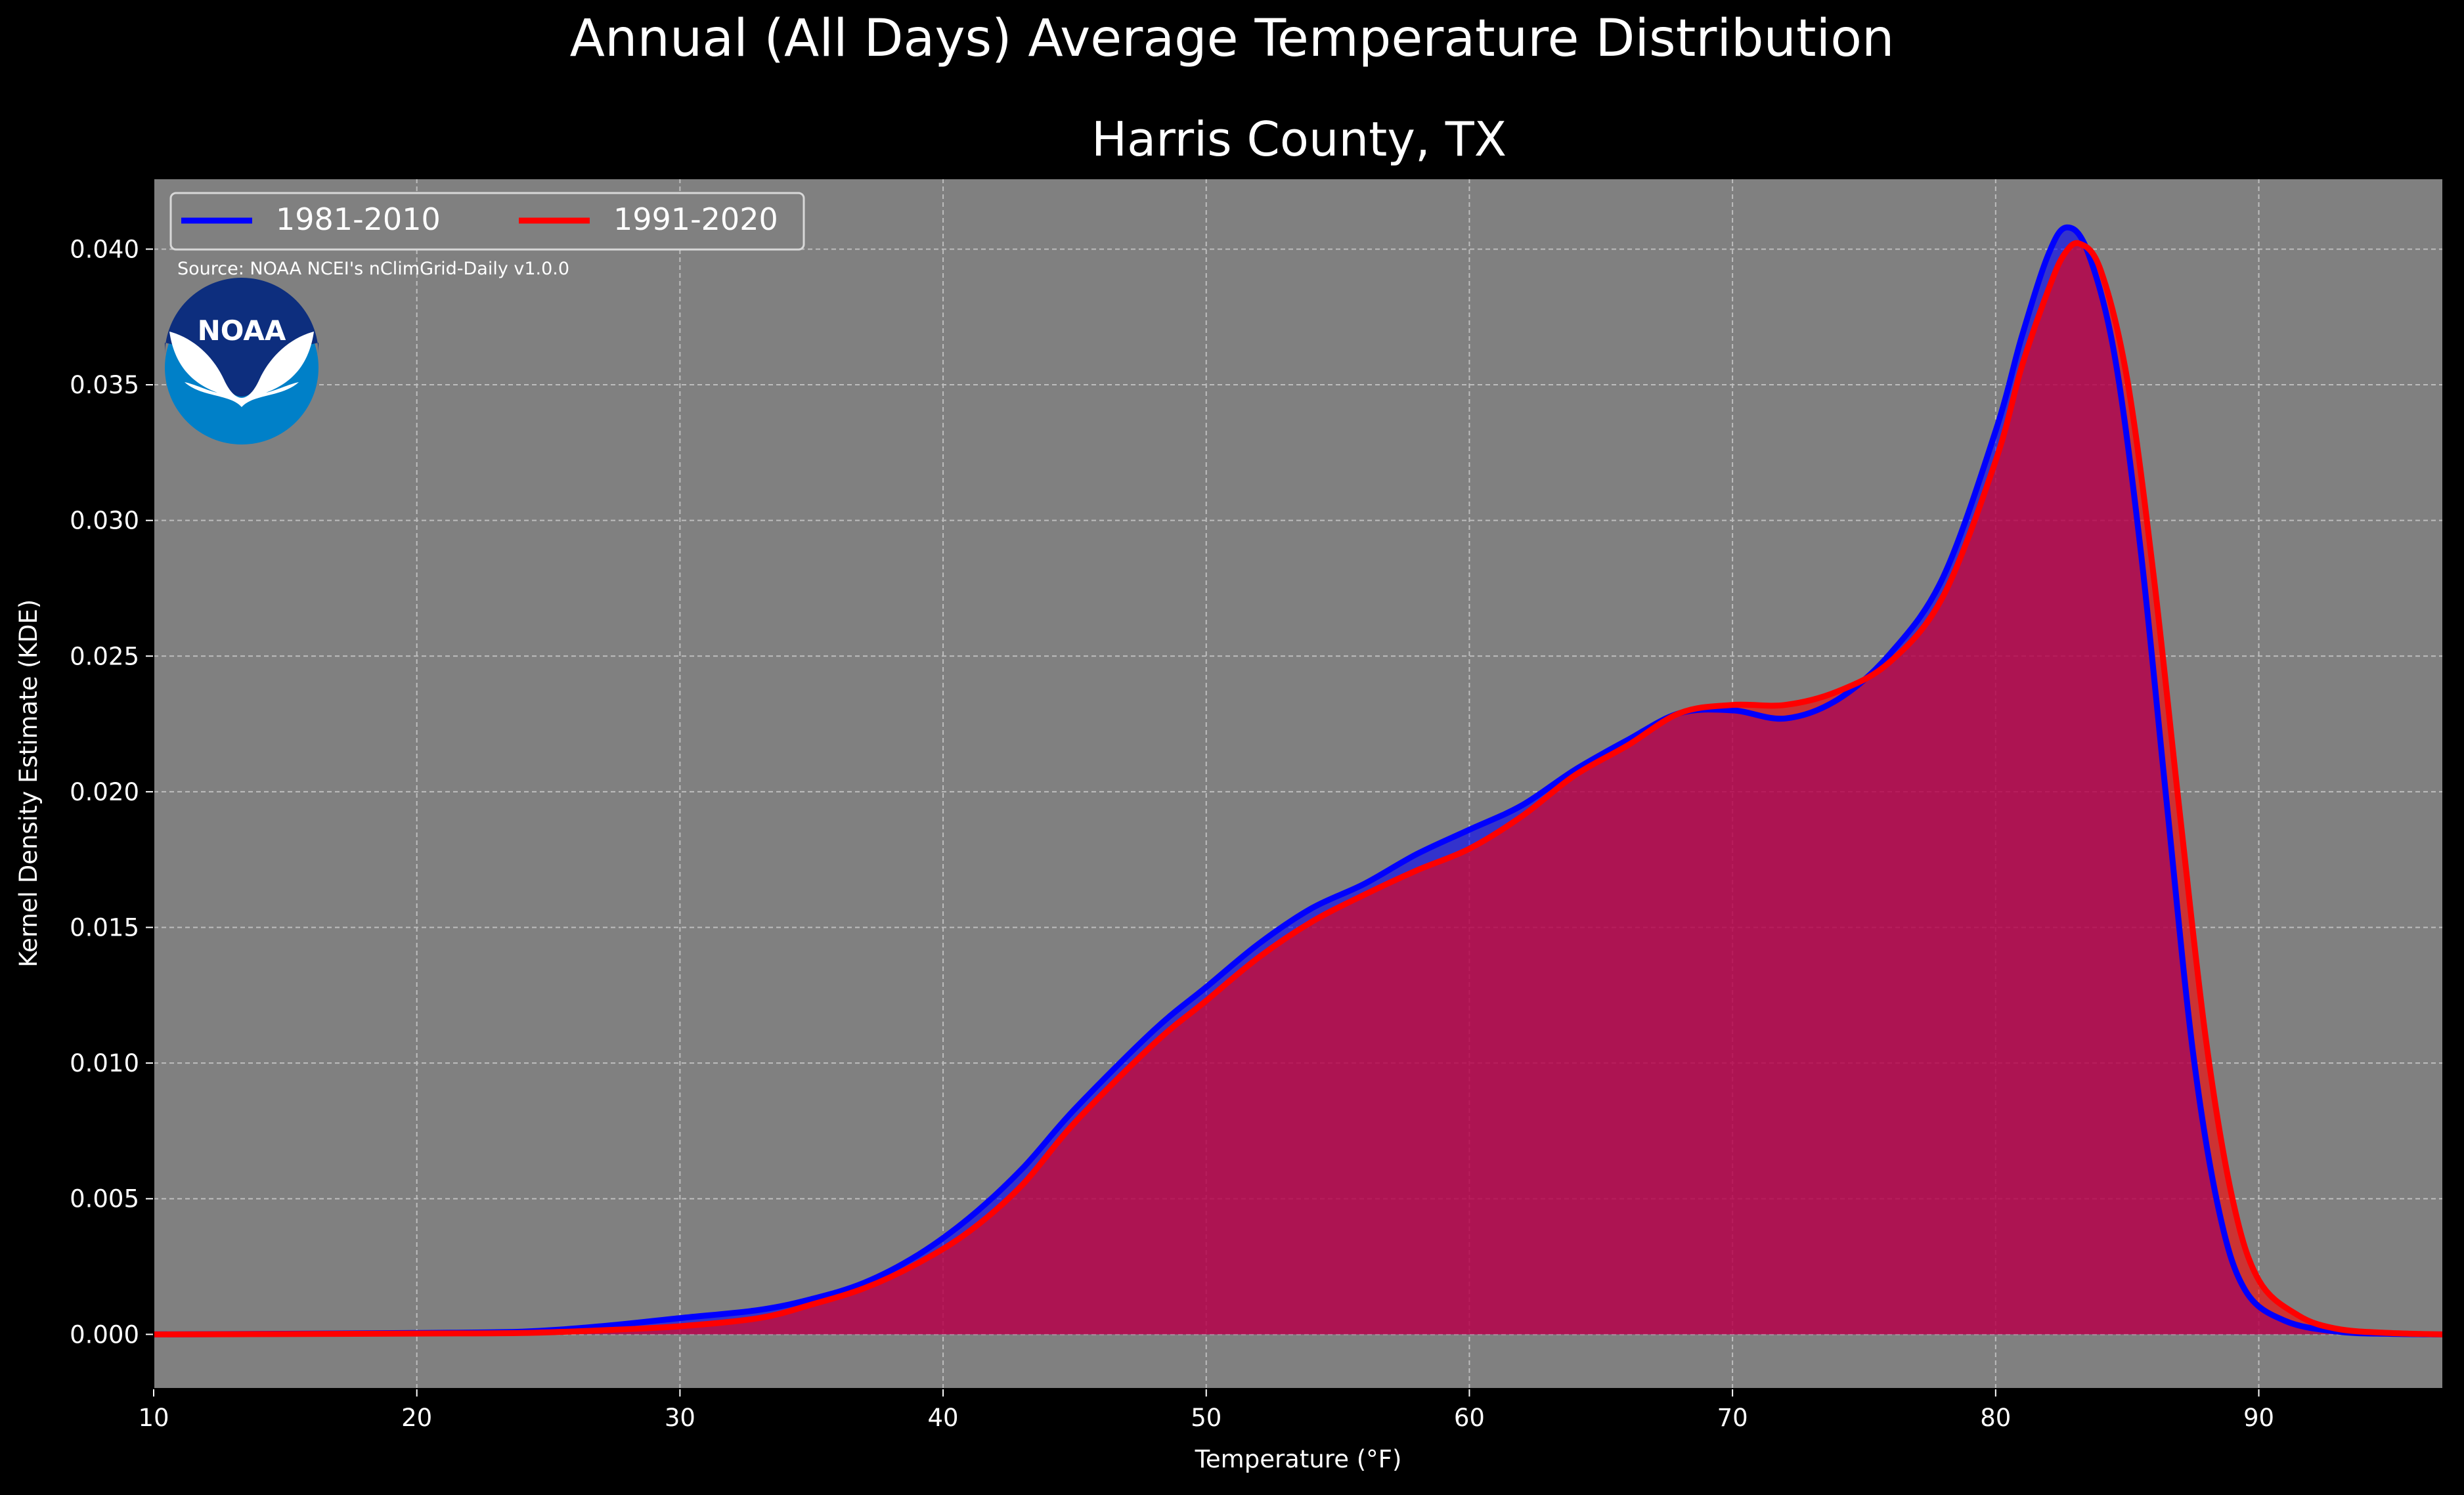  Describe the element at coordinates (104, 792) in the screenshot. I see `y-tick-label: 0.020` at that location.